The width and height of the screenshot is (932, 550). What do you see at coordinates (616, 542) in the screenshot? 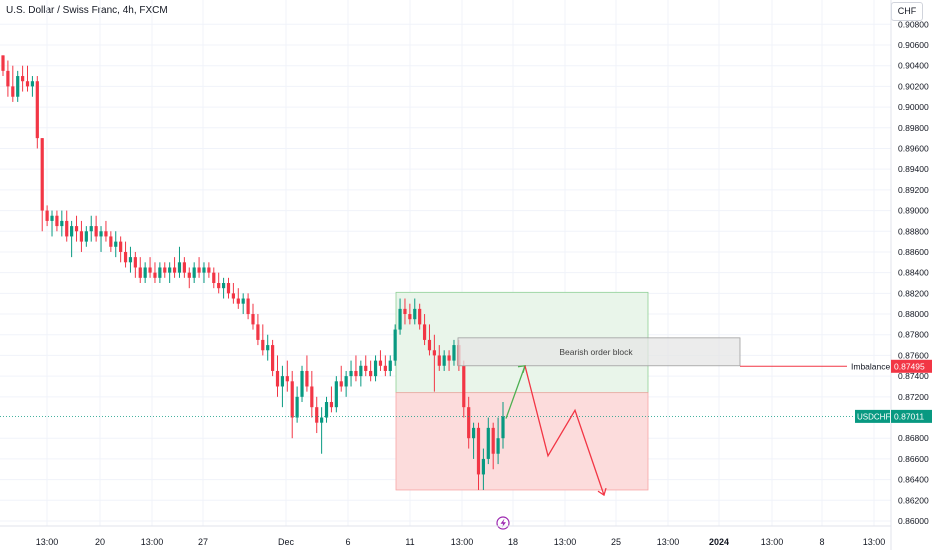
I see `time-tick-label: 25` at bounding box center [616, 542].